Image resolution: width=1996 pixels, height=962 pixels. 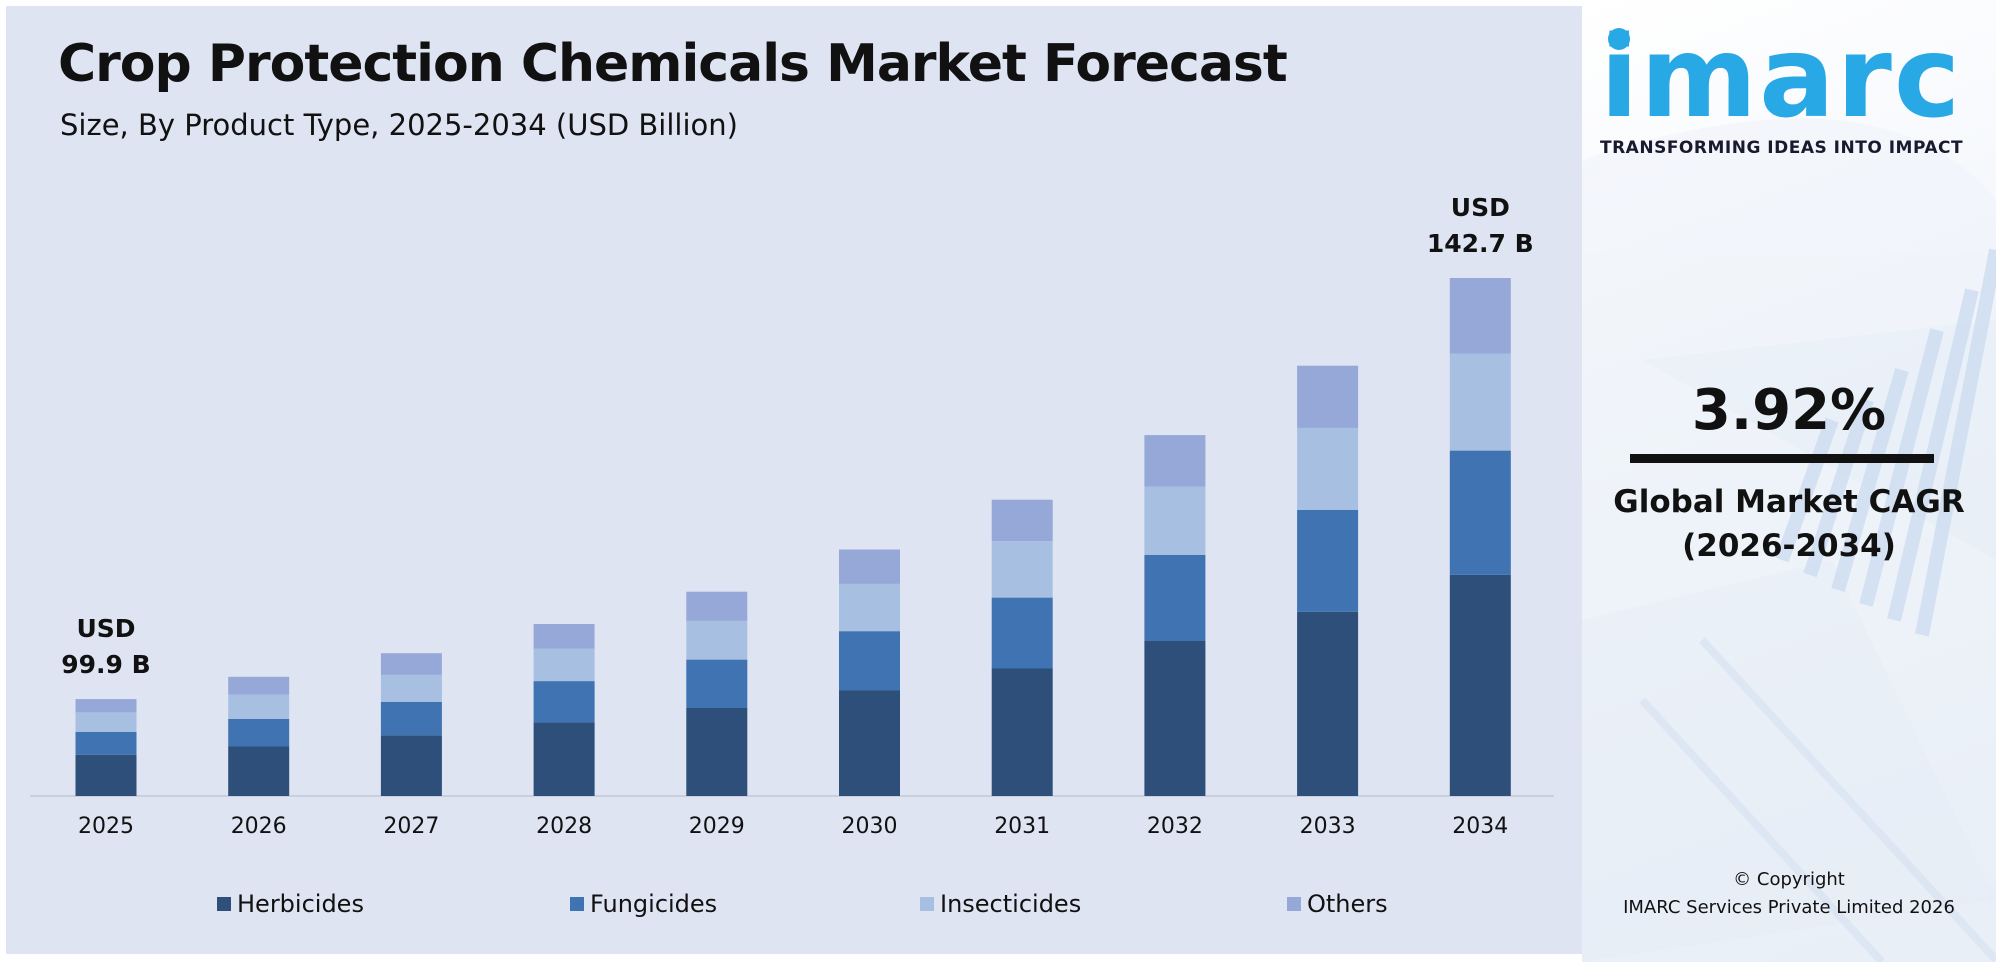 I want to click on bar-fungicides-2031, so click(x=1022, y=633).